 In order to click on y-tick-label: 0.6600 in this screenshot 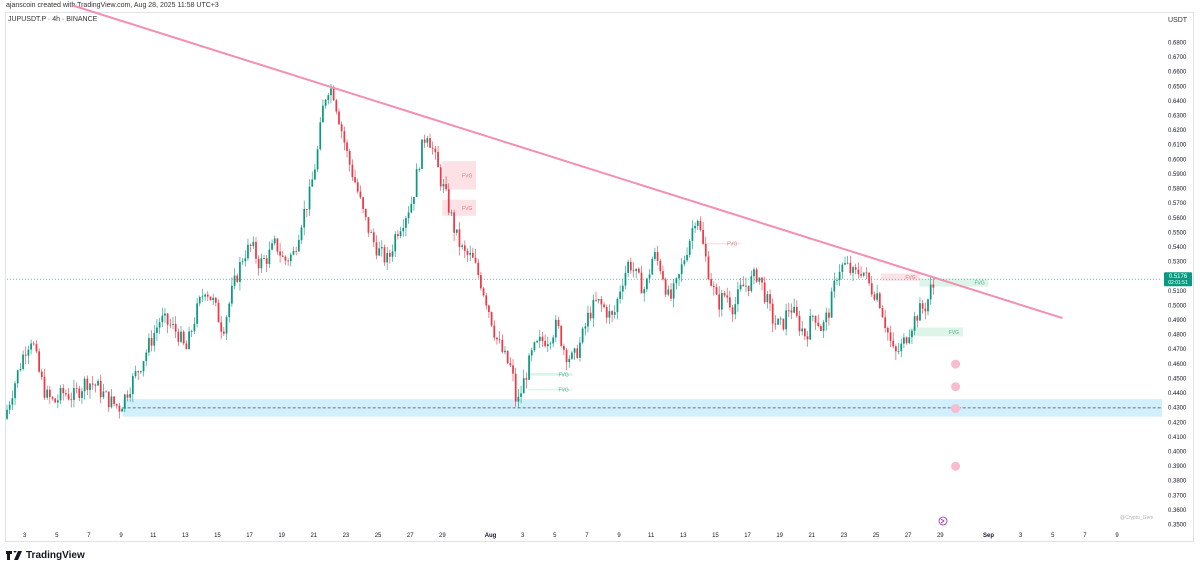, I will do `click(1177, 73)`.